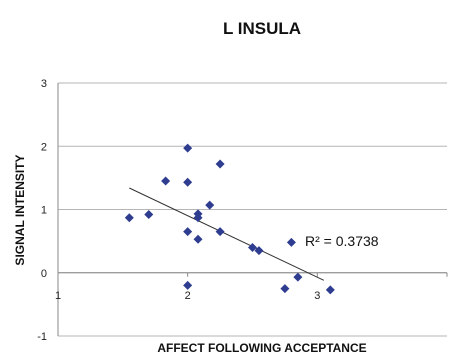  I want to click on y-tick-label: 0, so click(44, 274).